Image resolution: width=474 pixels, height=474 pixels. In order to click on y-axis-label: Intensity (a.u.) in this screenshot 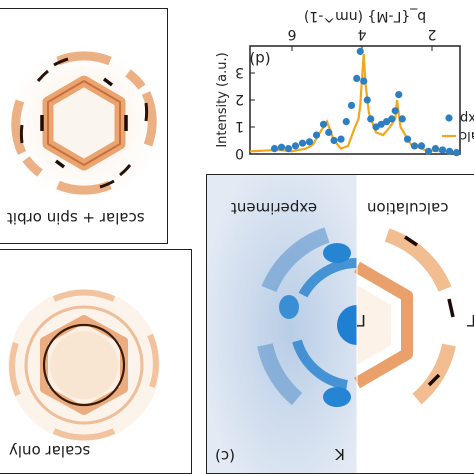, I will do `click(222, 99)`.